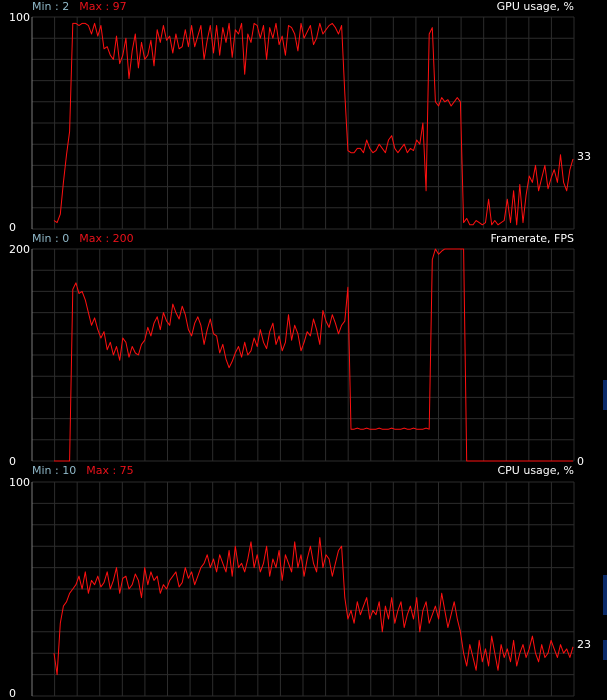  I want to click on framerate-minmax: Min : 0 Max : 200, so click(83, 238).